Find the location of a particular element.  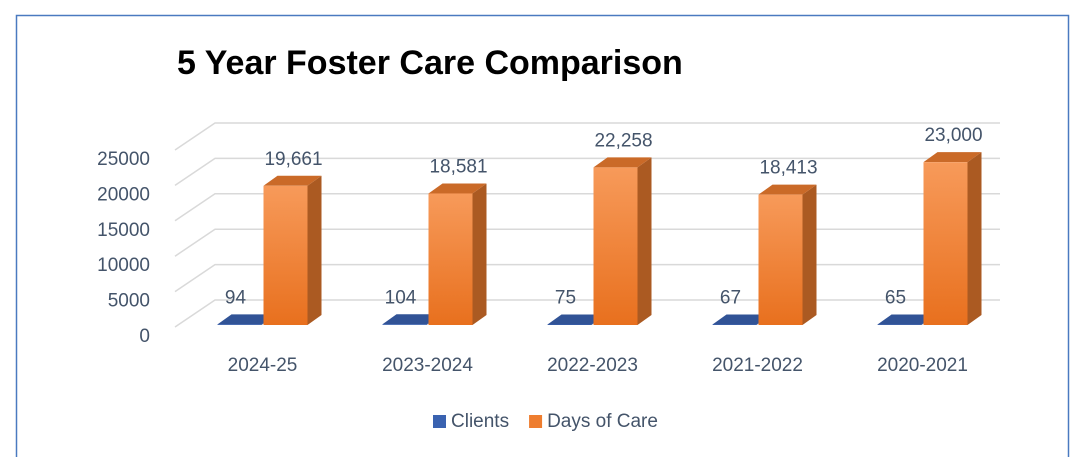

y-tick-label: 20000 is located at coordinates (123, 194).